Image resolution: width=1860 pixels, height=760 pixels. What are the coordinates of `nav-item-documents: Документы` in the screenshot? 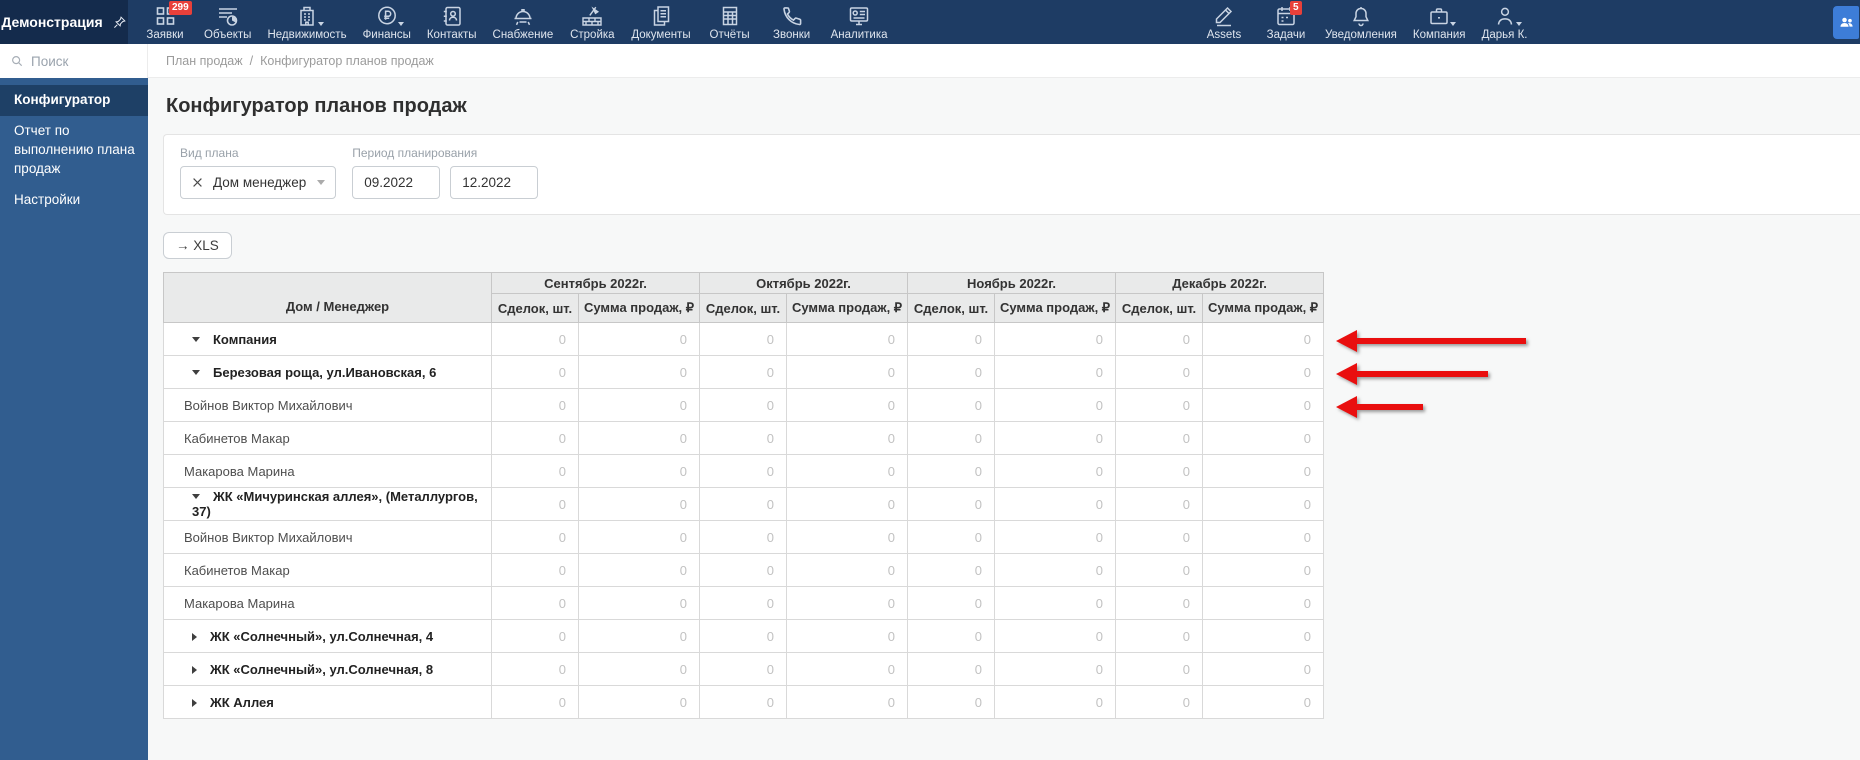 It's located at (660, 22).